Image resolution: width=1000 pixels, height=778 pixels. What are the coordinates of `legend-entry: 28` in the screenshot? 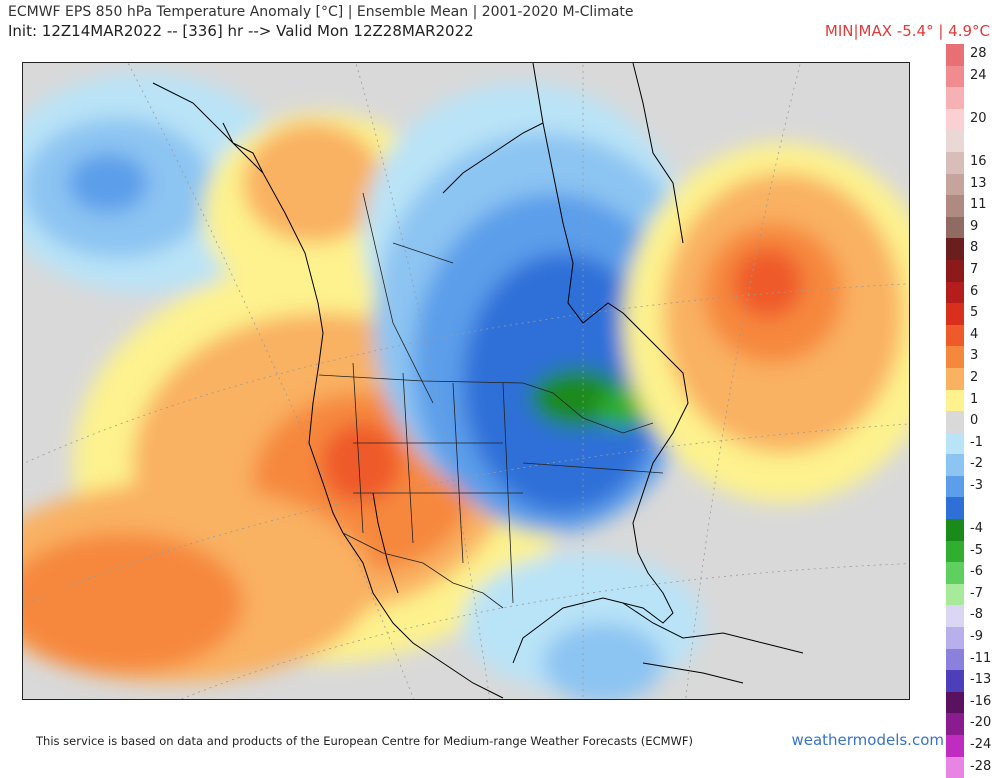 It's located at (972, 55).